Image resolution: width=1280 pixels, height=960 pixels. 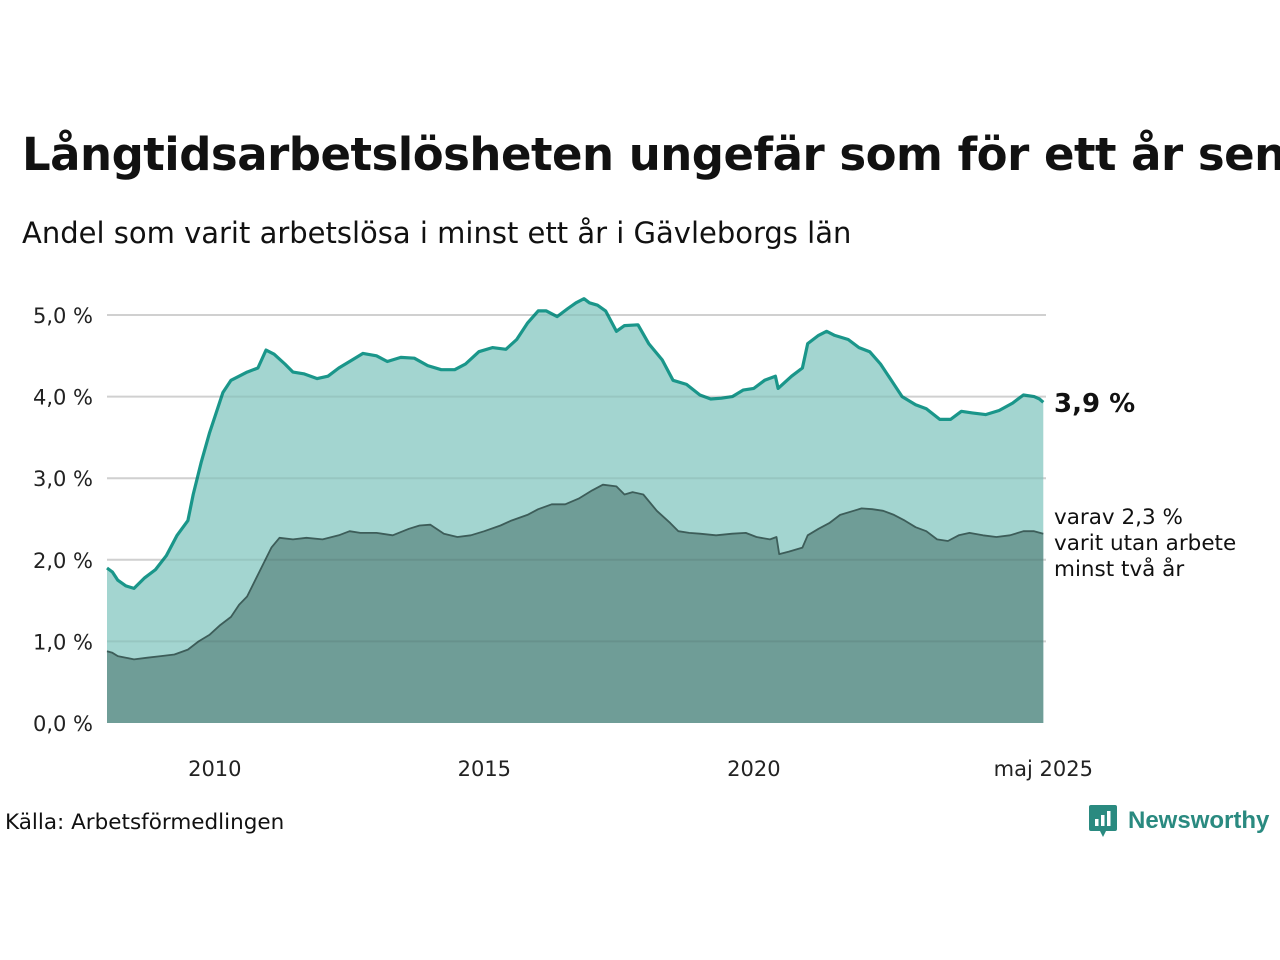 What do you see at coordinates (484, 769) in the screenshot?
I see `x-tick-label: 2015` at bounding box center [484, 769].